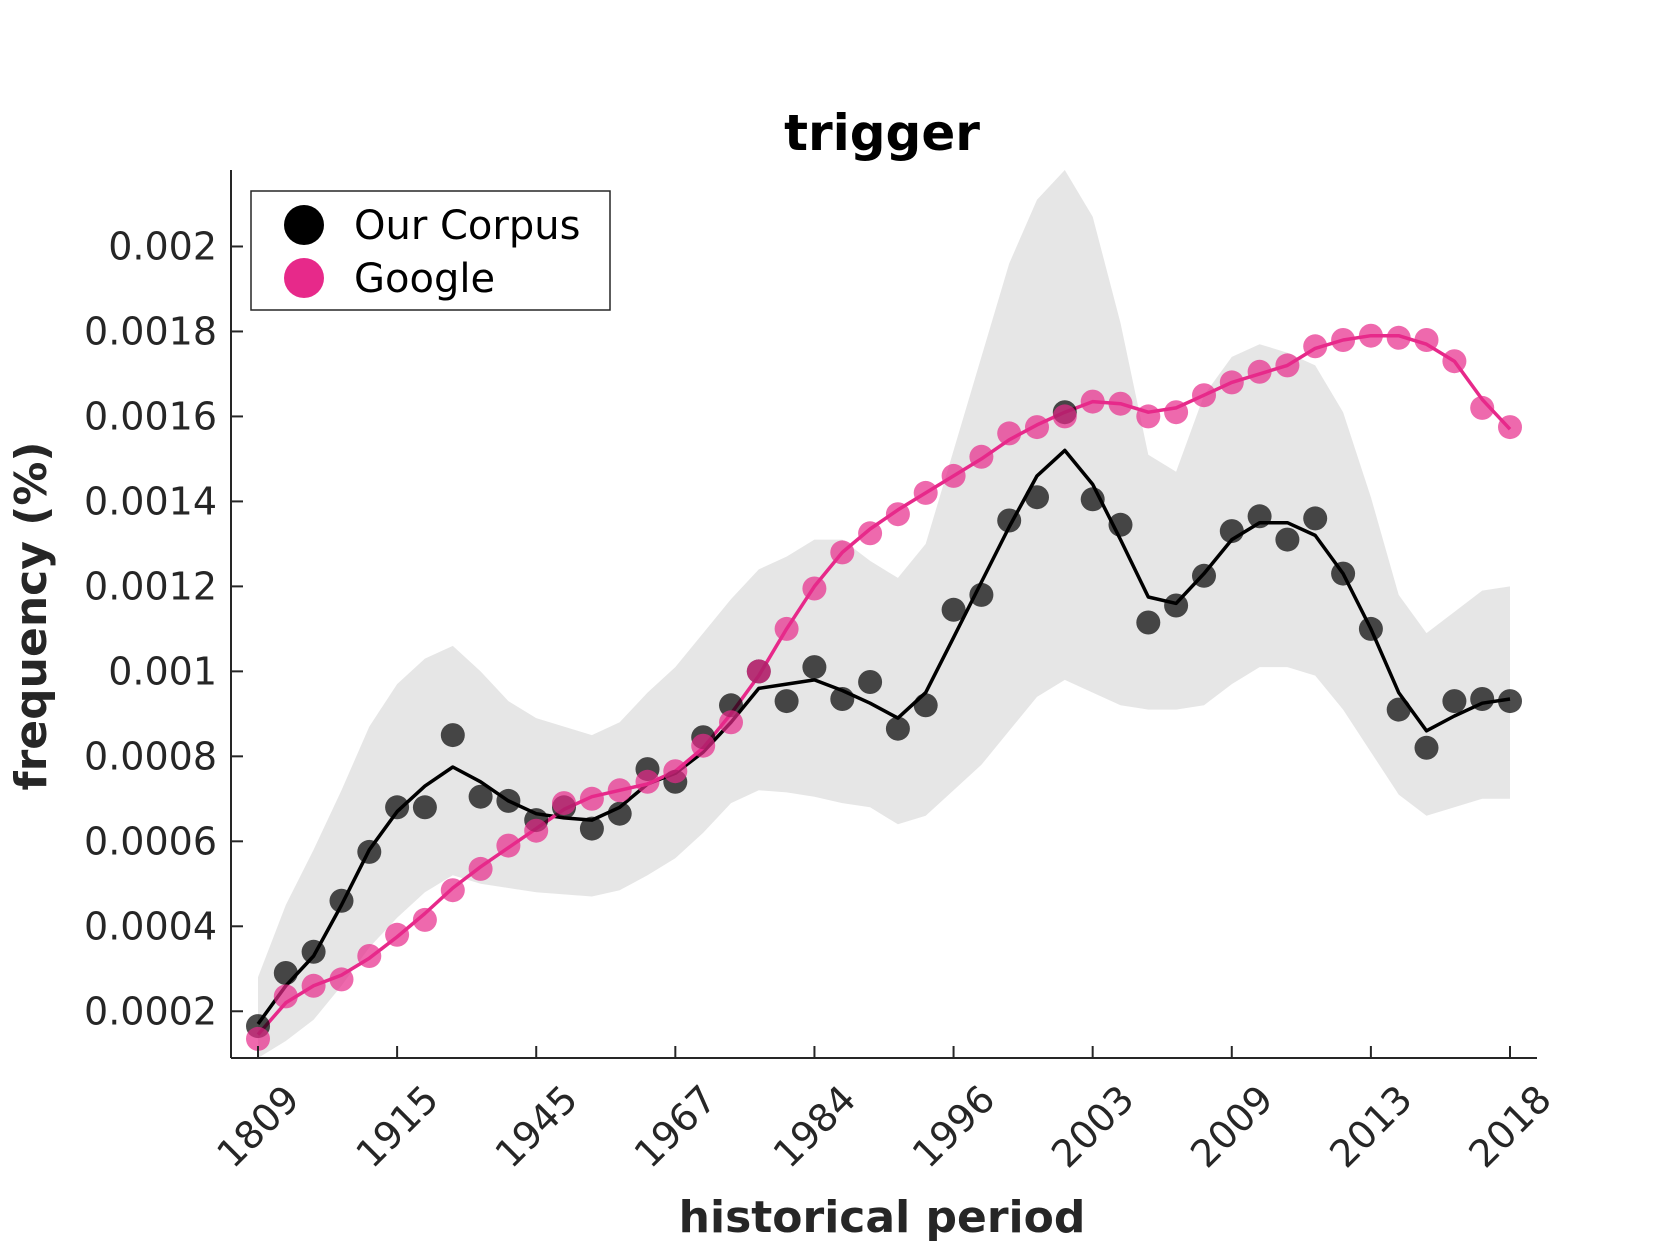 Image resolution: width=1680 pixels, height=1260 pixels. What do you see at coordinates (1093, 1127) in the screenshot?
I see `x-tick-label: 2003` at bounding box center [1093, 1127].